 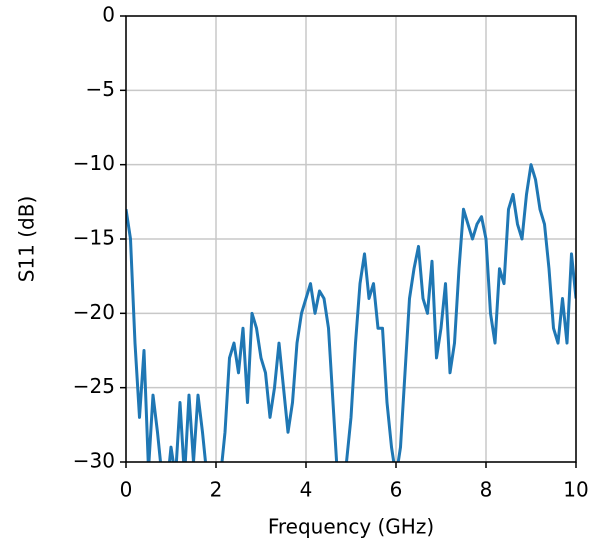 What do you see at coordinates (126, 490) in the screenshot?
I see `x-tick-label: 0` at bounding box center [126, 490].